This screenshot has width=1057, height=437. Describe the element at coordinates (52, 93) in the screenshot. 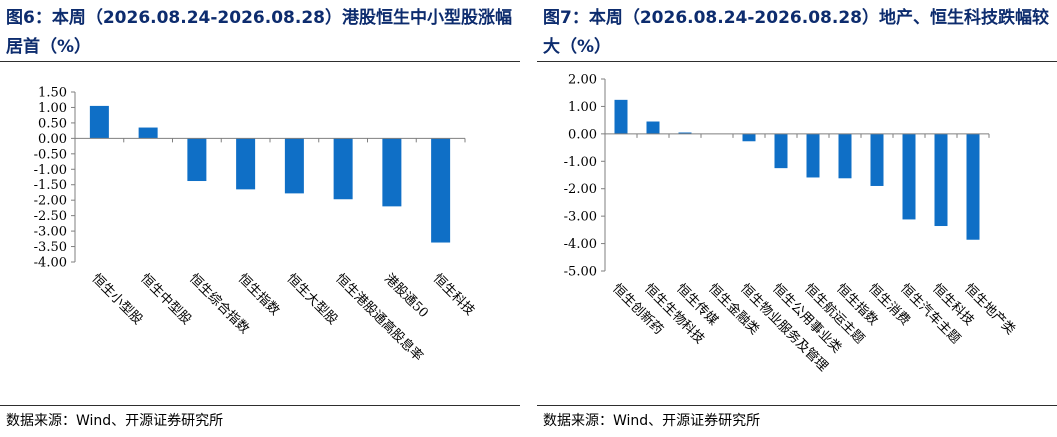

I see `y-tick-label: 1.50` at that location.